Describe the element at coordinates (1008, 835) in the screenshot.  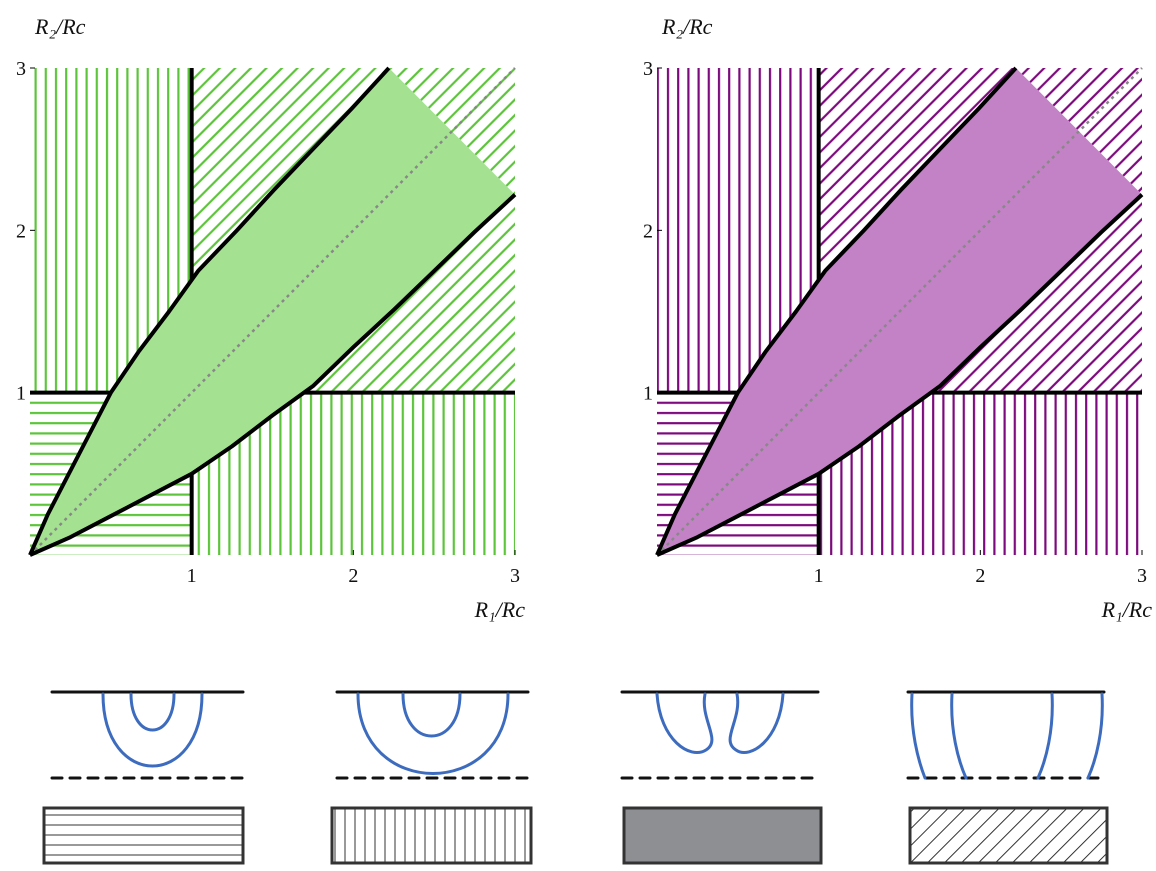
I see `glyph-diagonal` at that location.